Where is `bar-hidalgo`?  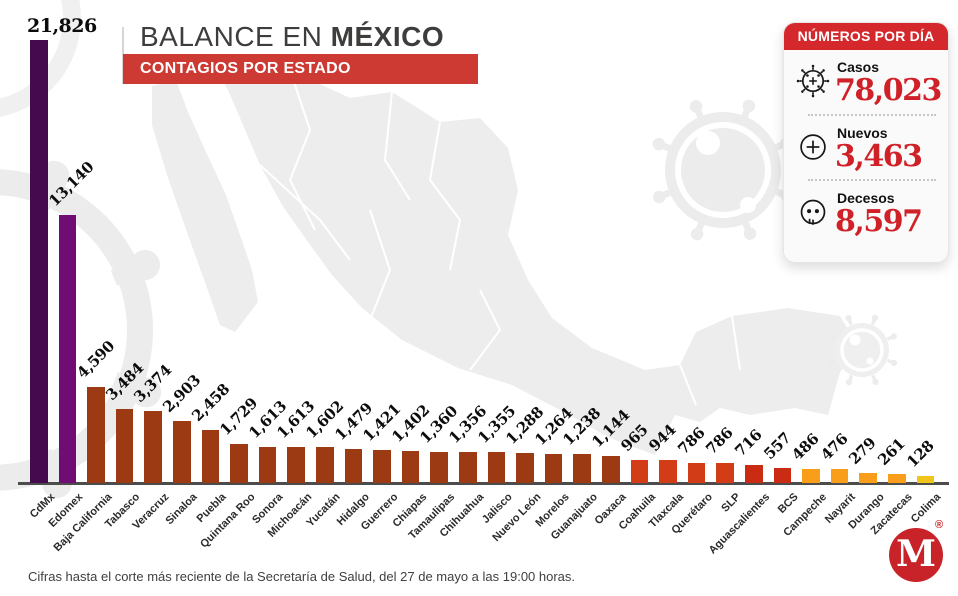 bar-hidalgo is located at coordinates (353, 466).